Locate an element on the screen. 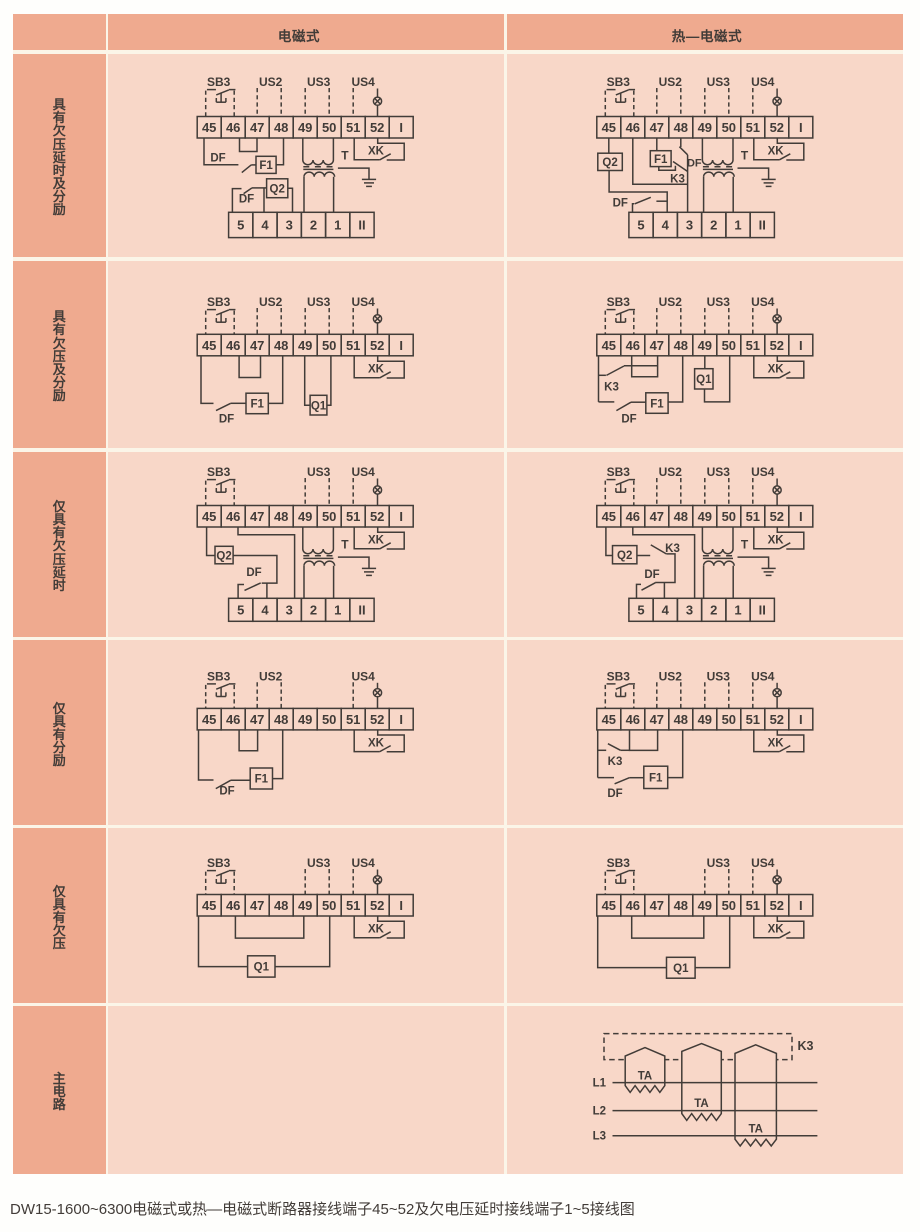  svg-text: L2 is located at coordinates (599, 1111).